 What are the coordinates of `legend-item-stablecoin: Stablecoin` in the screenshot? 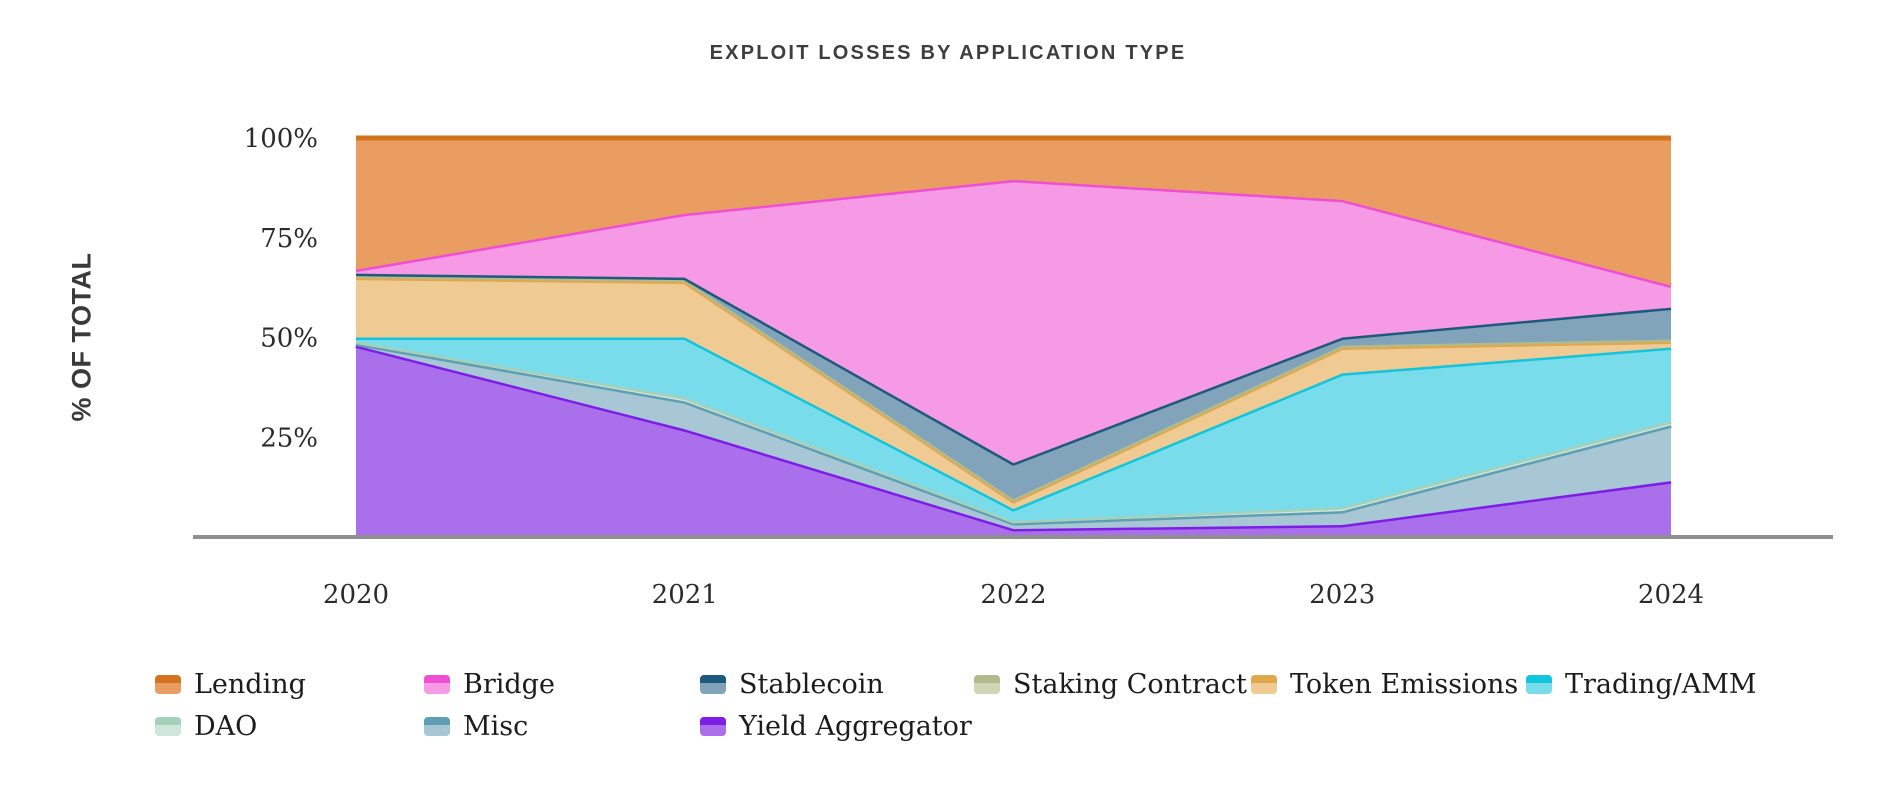 It's located at (792, 684).